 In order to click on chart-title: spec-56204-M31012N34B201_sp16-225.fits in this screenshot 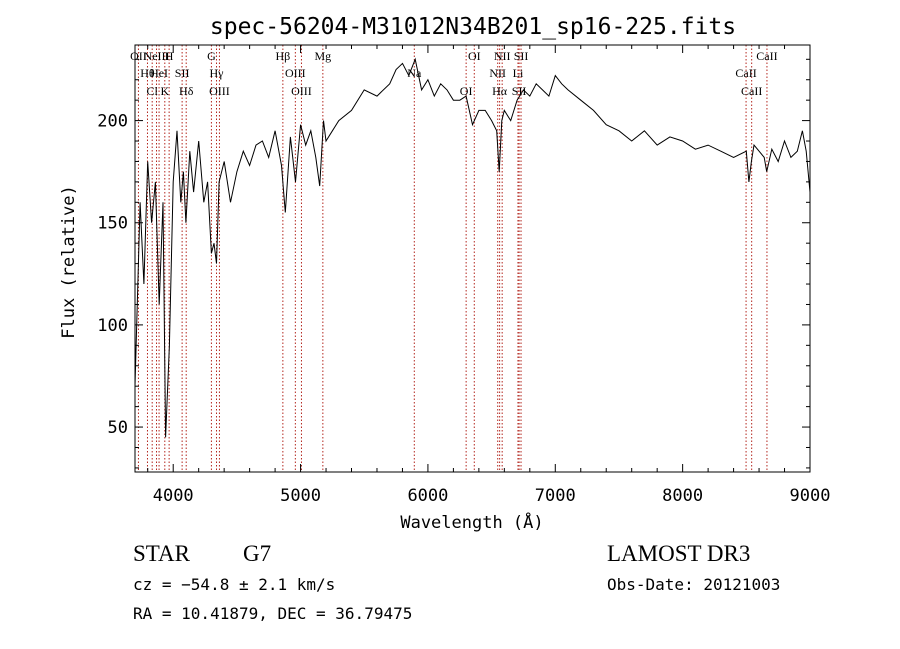, I will do `click(473, 27)`.